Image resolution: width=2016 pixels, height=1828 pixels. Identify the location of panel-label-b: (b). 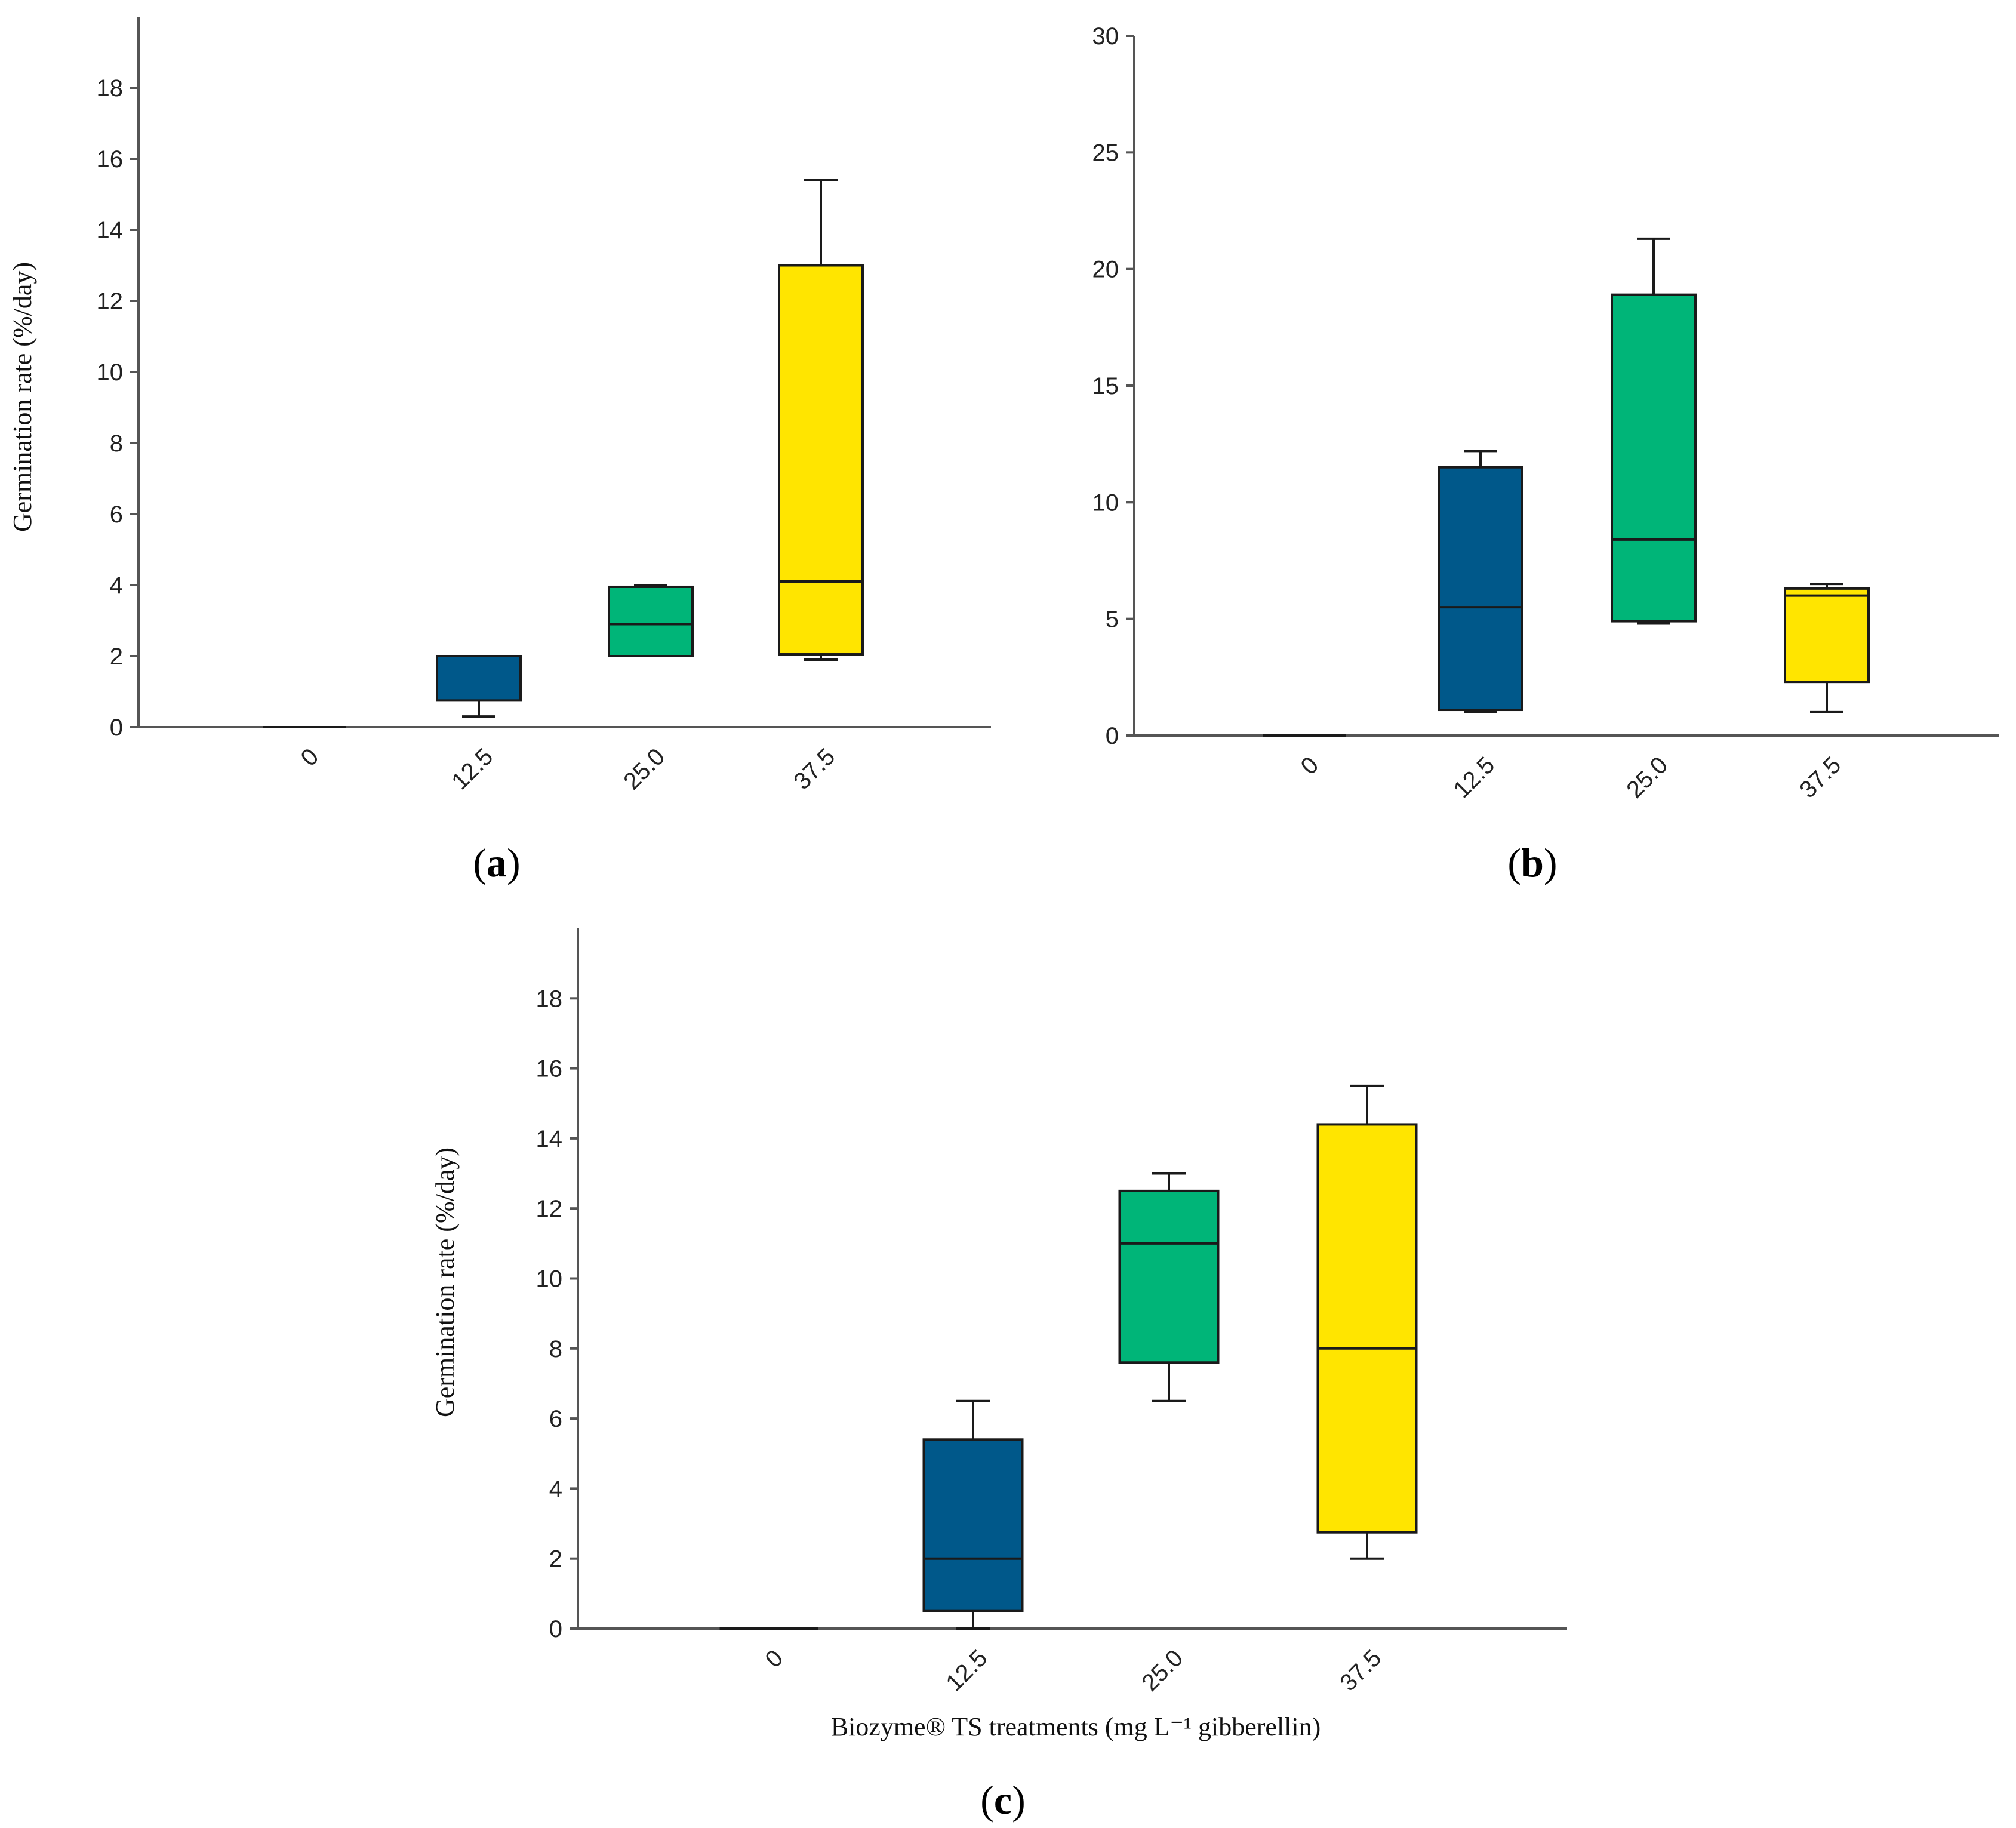
(1532, 862).